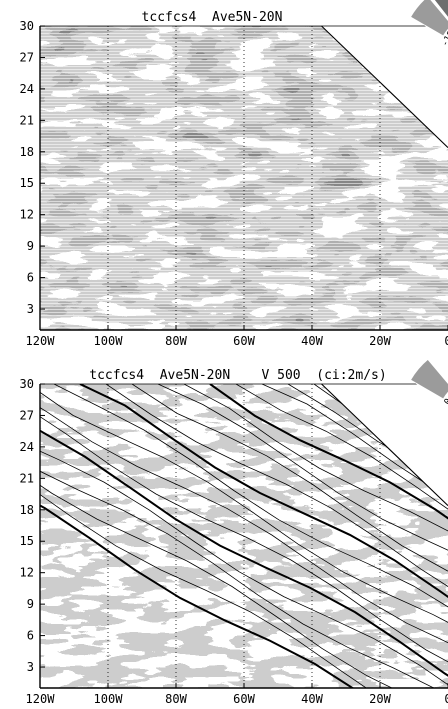 This screenshot has height=709, width=448. Describe the element at coordinates (212, 17) in the screenshot. I see `chart-title: tccfcs4 Ave5N-20N` at that location.